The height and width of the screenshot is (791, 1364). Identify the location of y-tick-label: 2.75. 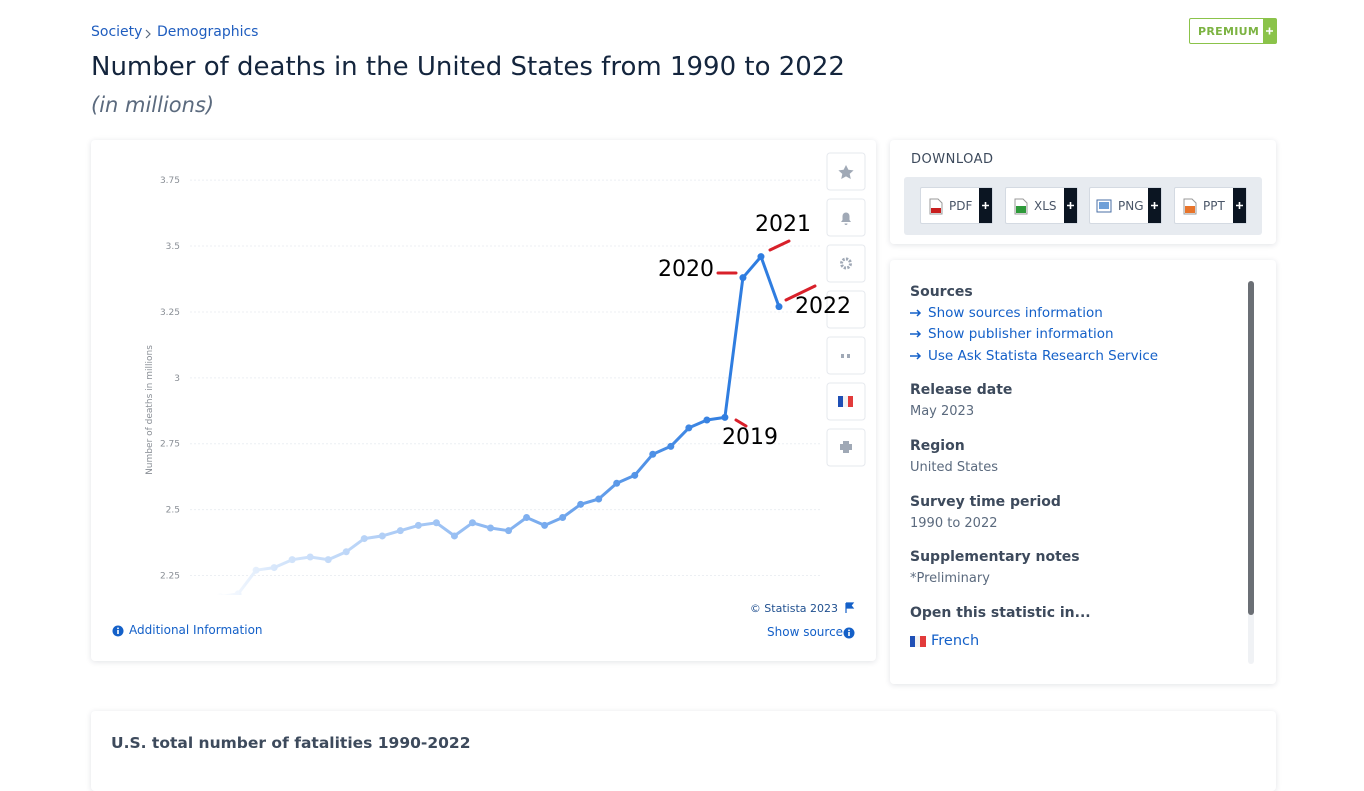
(170, 445).